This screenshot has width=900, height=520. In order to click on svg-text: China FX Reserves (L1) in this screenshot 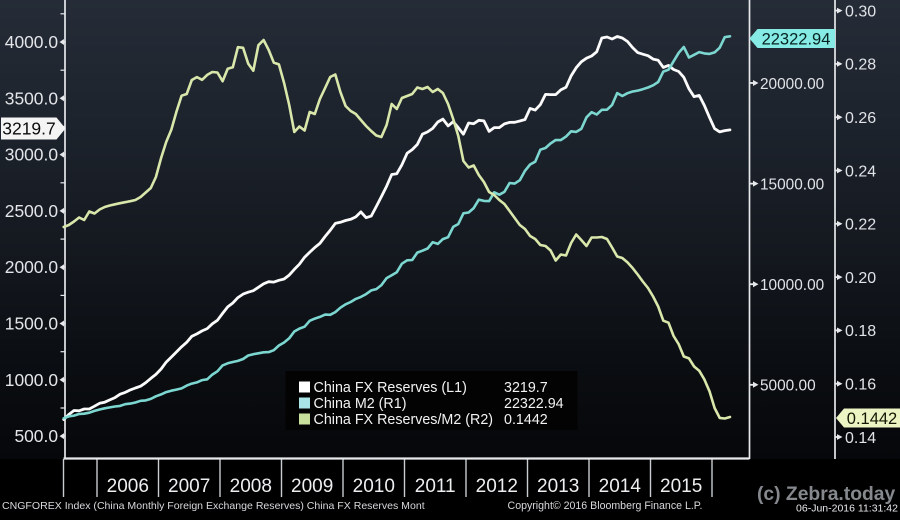, I will do `click(390, 388)`.